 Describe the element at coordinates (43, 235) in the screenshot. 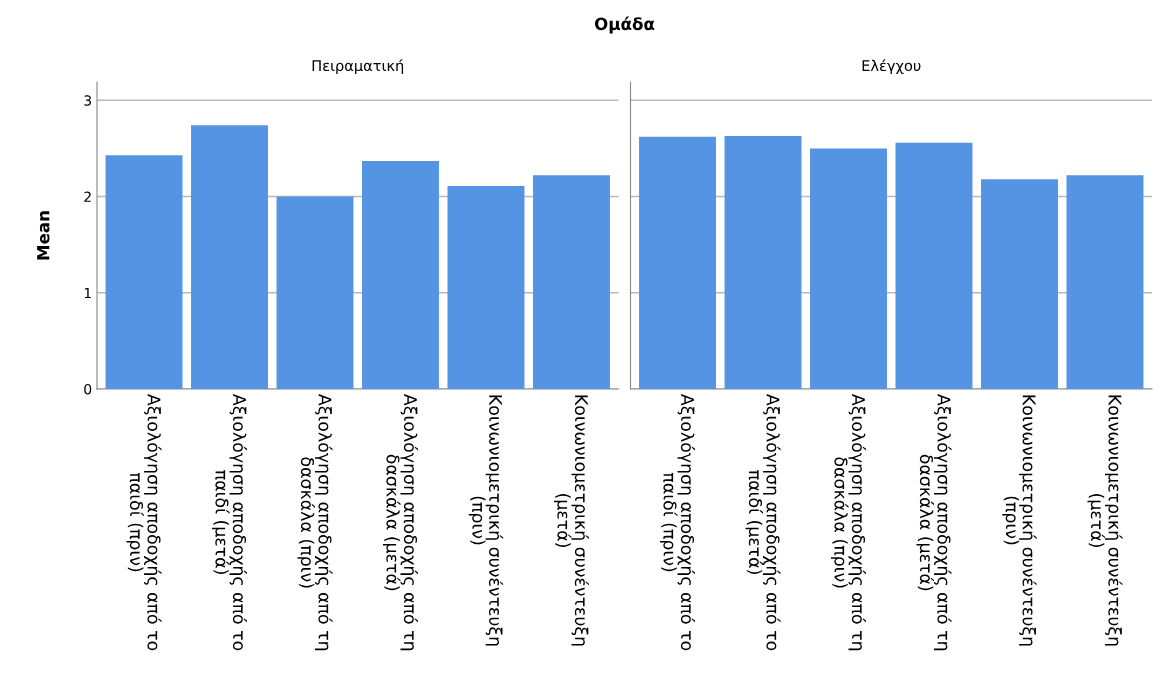

I see `y-axis-title: Mean` at that location.